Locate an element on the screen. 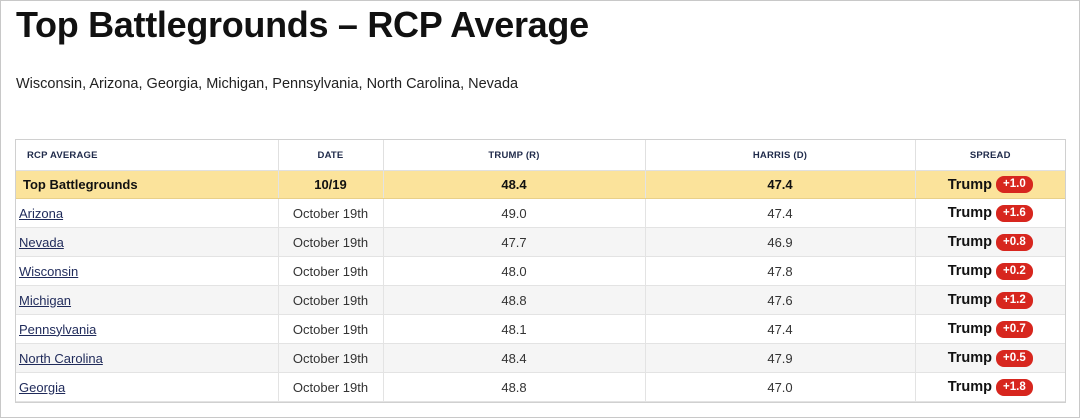 This screenshot has width=1080, height=418. harris-cell: 47.6 is located at coordinates (779, 300).